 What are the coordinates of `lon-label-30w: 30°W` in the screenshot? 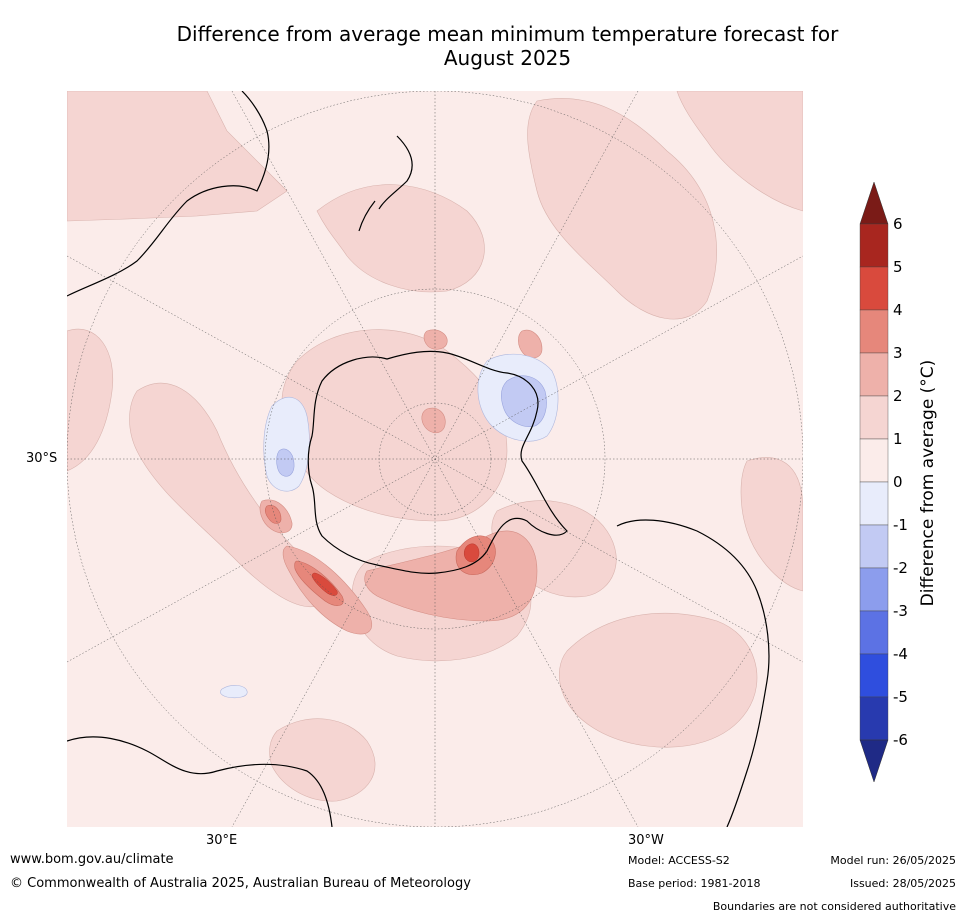 It's located at (646, 840).